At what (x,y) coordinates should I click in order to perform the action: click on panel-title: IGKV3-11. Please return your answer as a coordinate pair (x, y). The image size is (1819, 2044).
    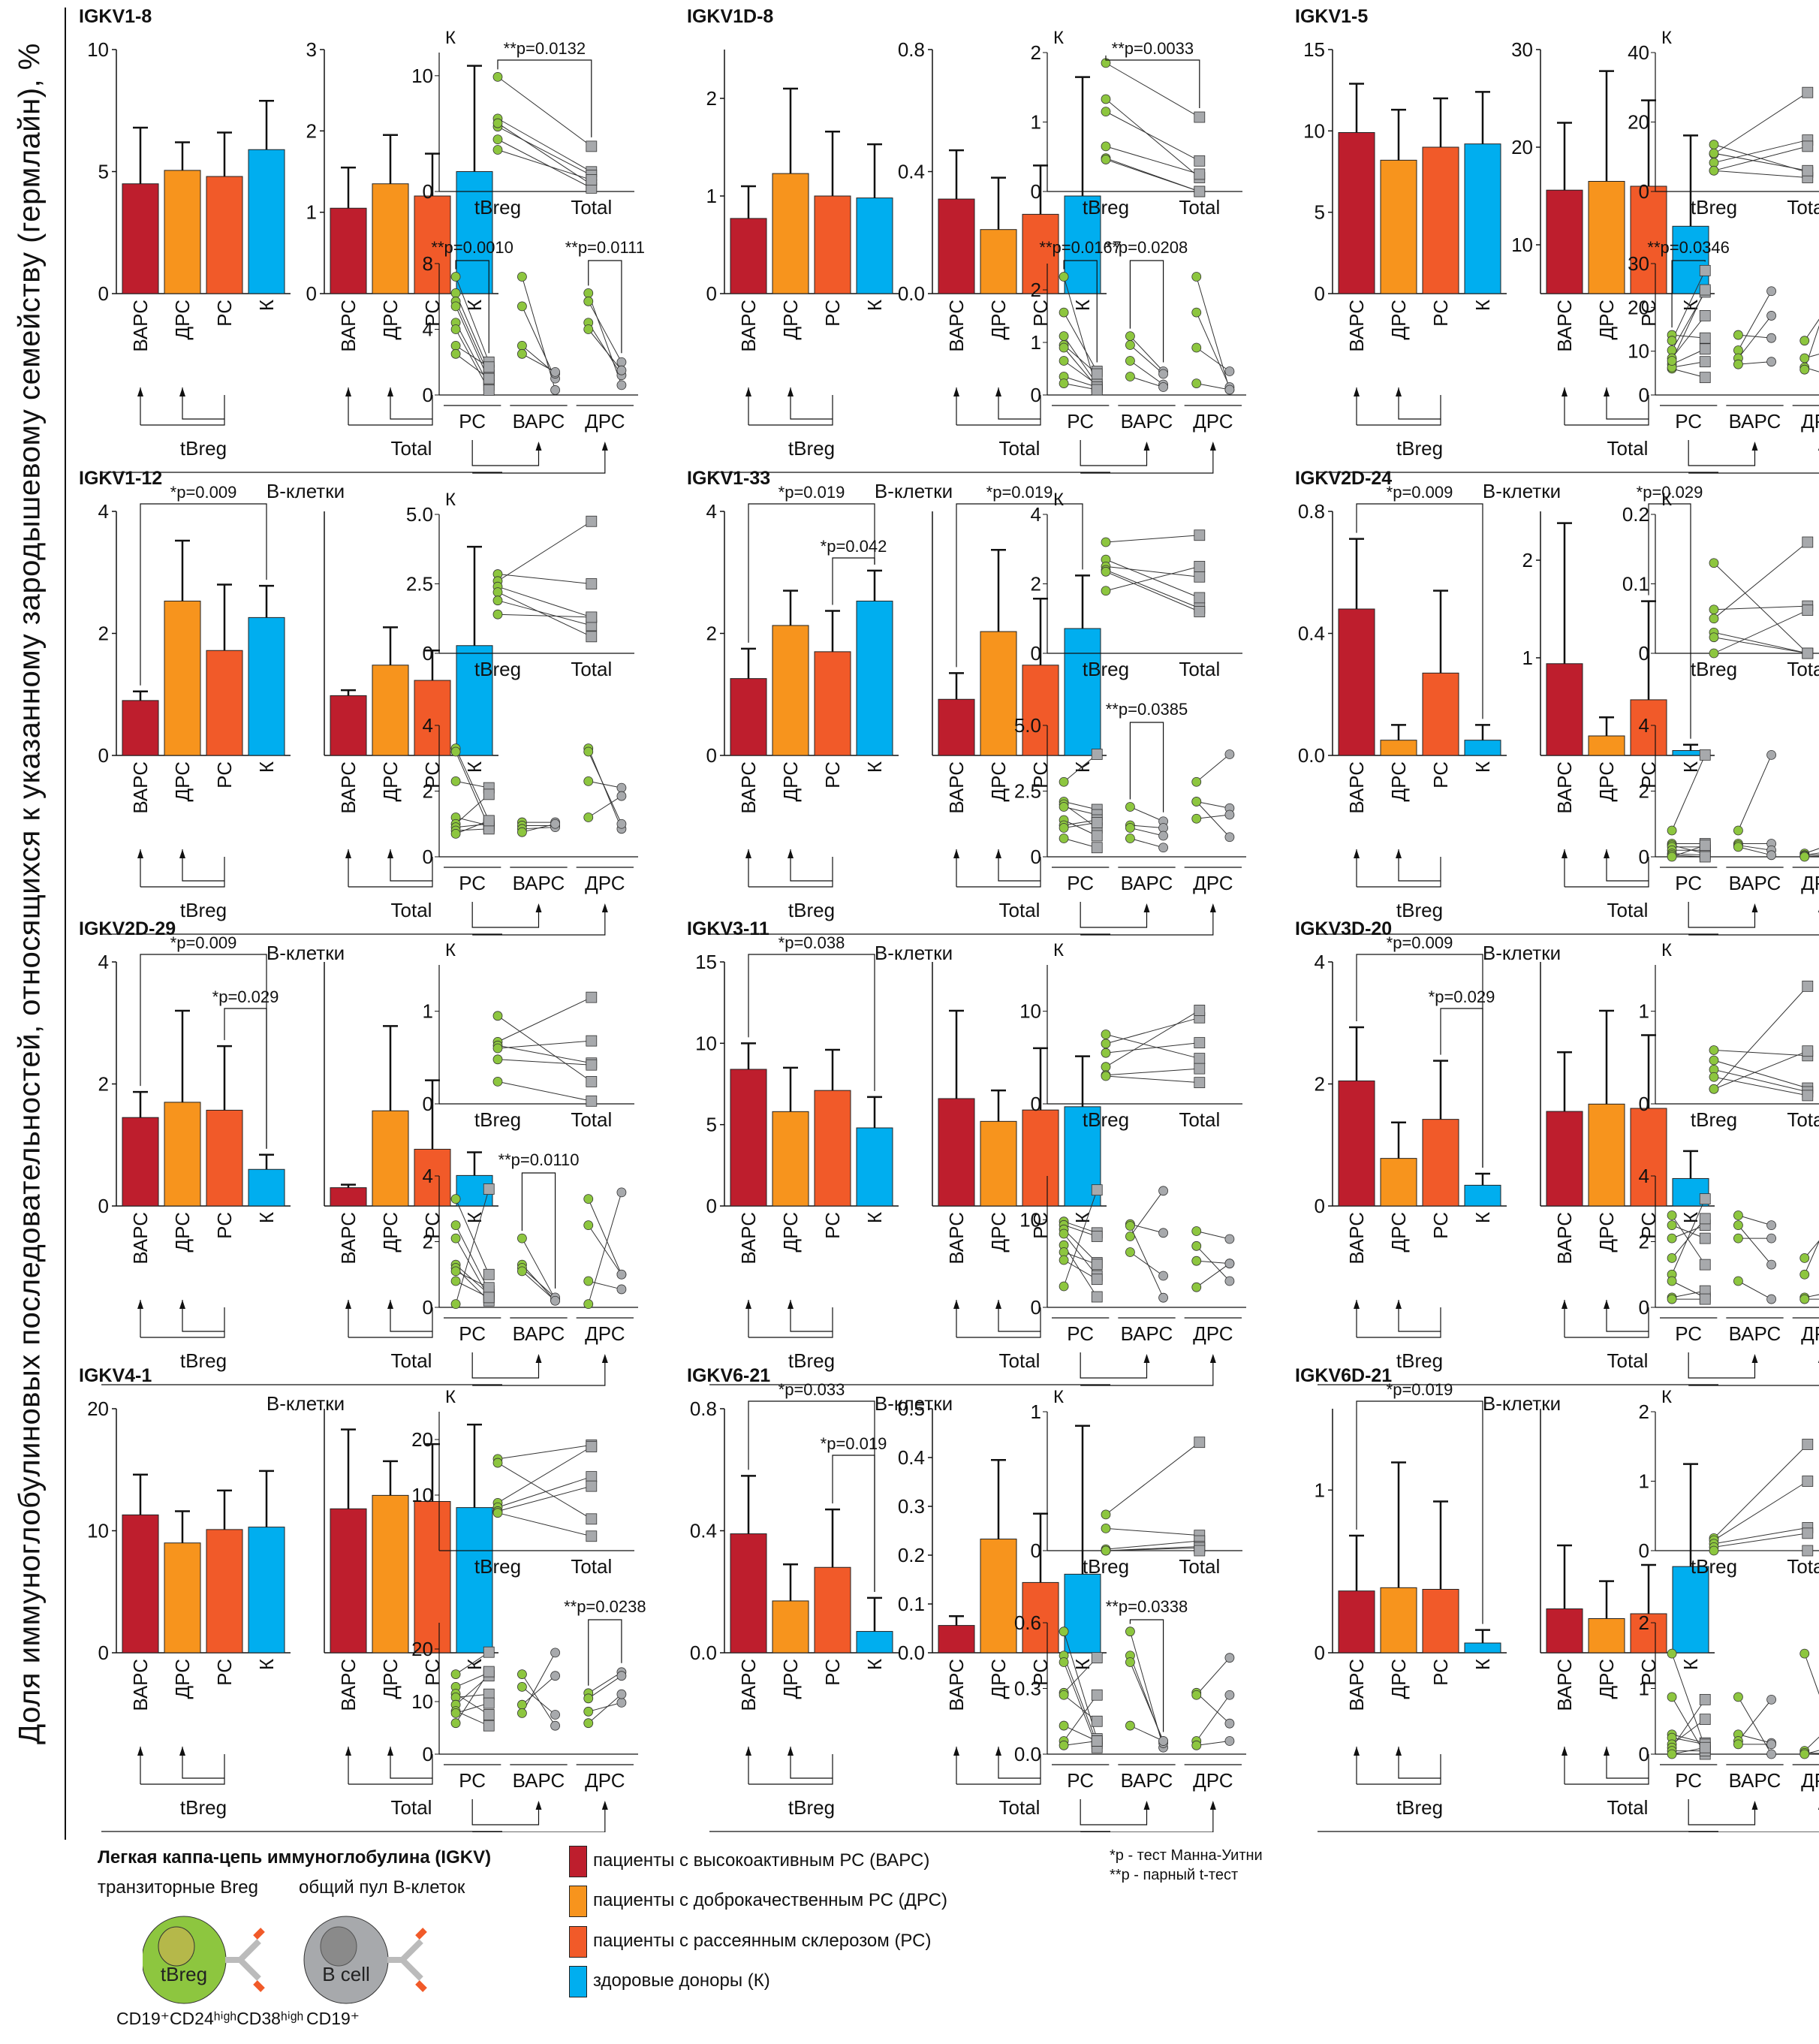
    Looking at the image, I should click on (728, 928).